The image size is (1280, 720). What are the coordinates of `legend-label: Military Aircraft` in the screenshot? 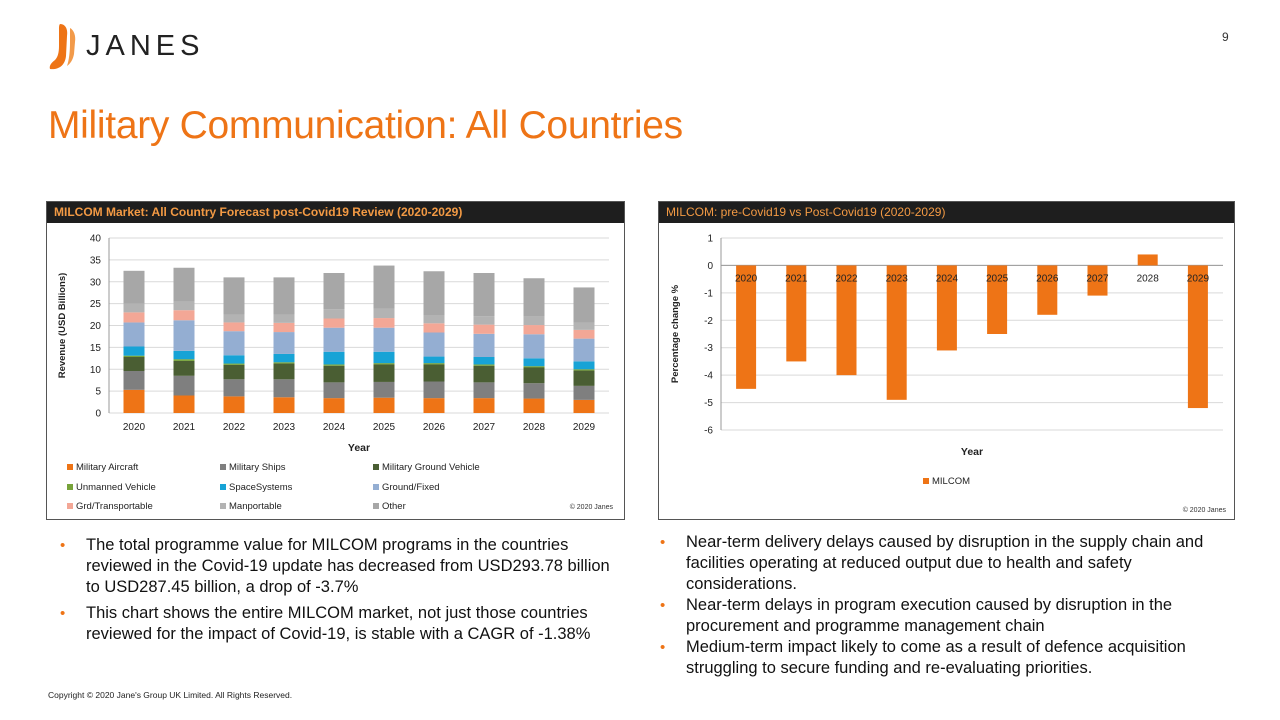 It's located at (107, 467).